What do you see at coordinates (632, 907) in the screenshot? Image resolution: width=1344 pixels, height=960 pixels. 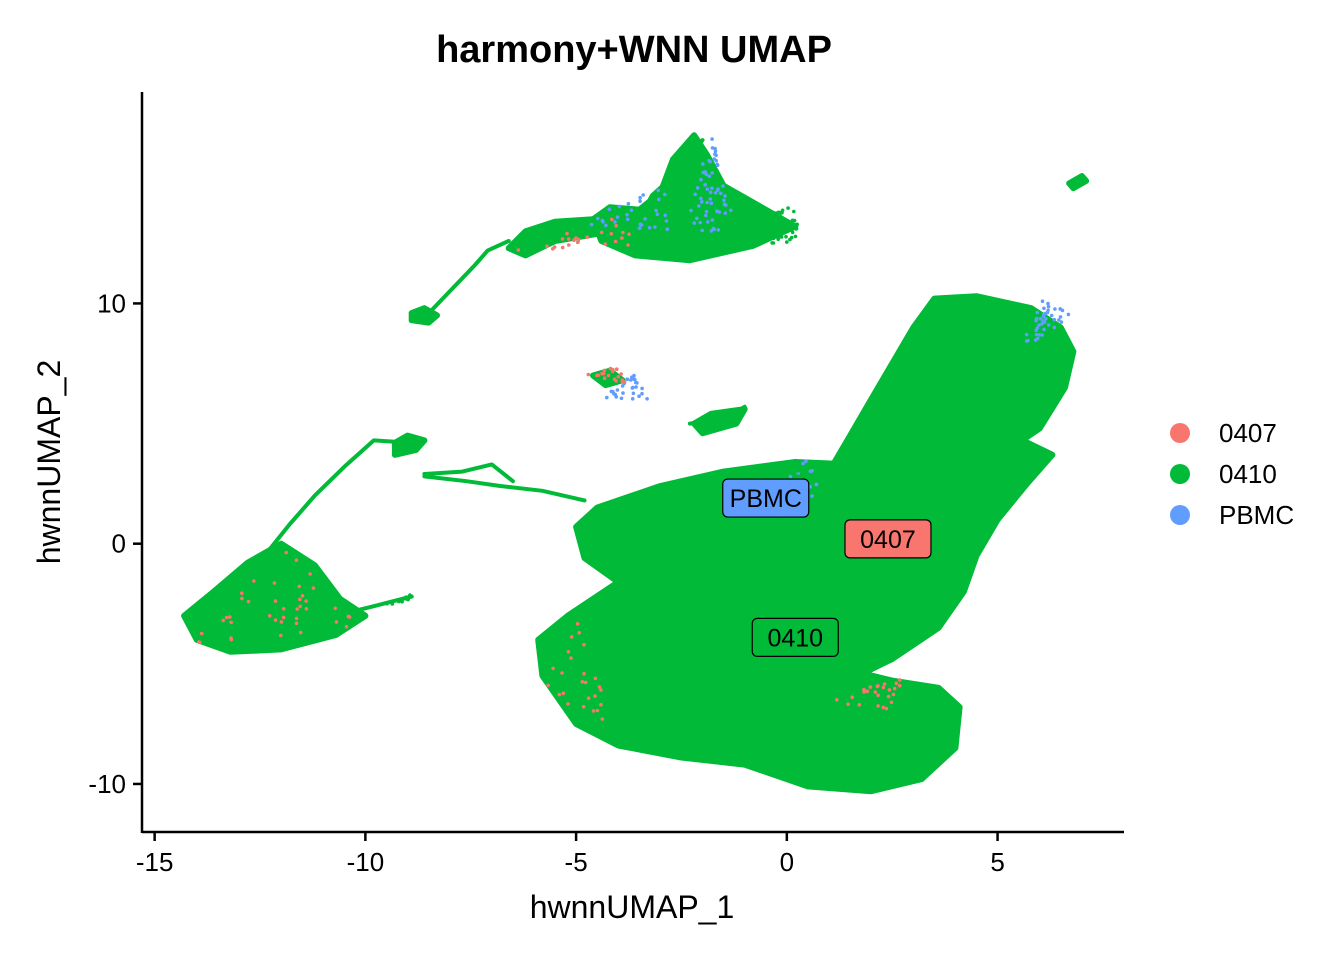 I see `x-axis-label: hwnnUMAP_1` at bounding box center [632, 907].